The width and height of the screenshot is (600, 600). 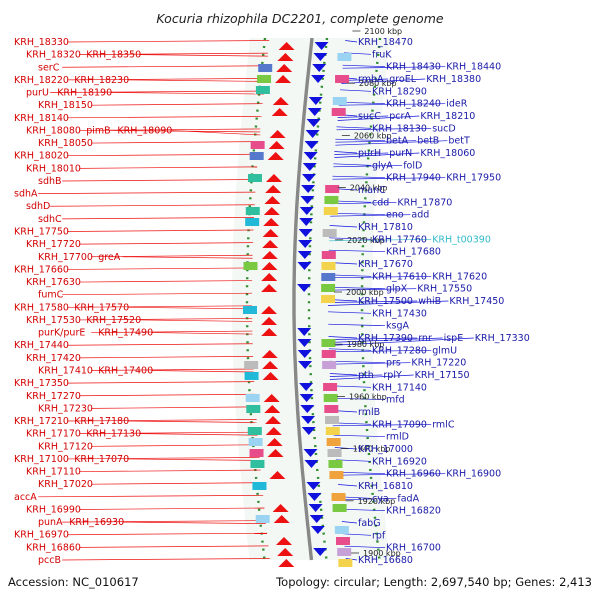 What do you see at coordinates (41, 80) in the screenshot?
I see `forward-gene-label: KRH_18220` at bounding box center [41, 80].